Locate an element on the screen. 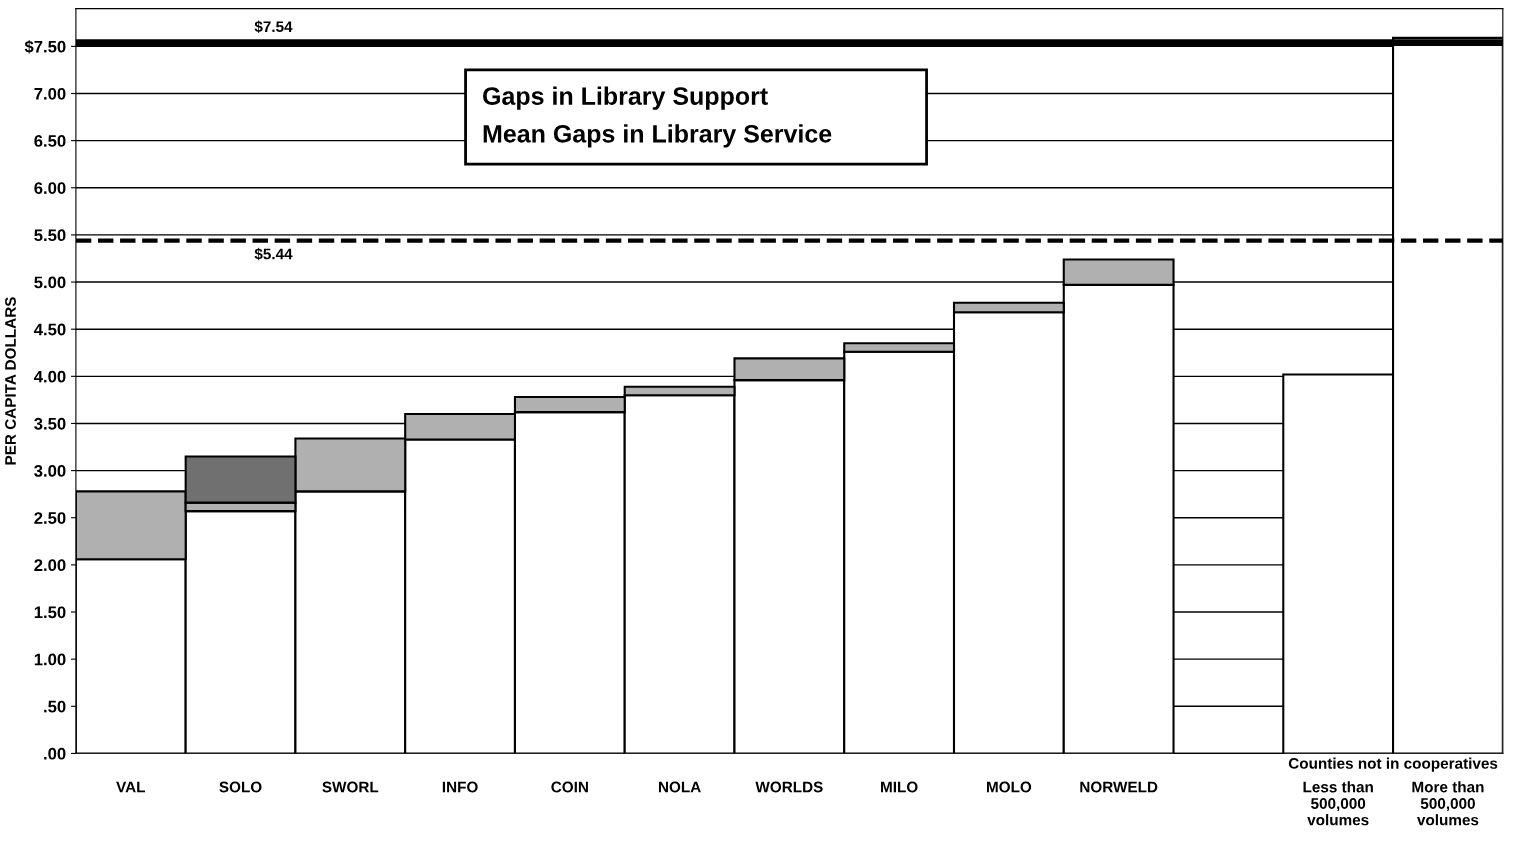 This screenshot has width=1518, height=866. y-tick-label: 7.00 is located at coordinates (50, 93).